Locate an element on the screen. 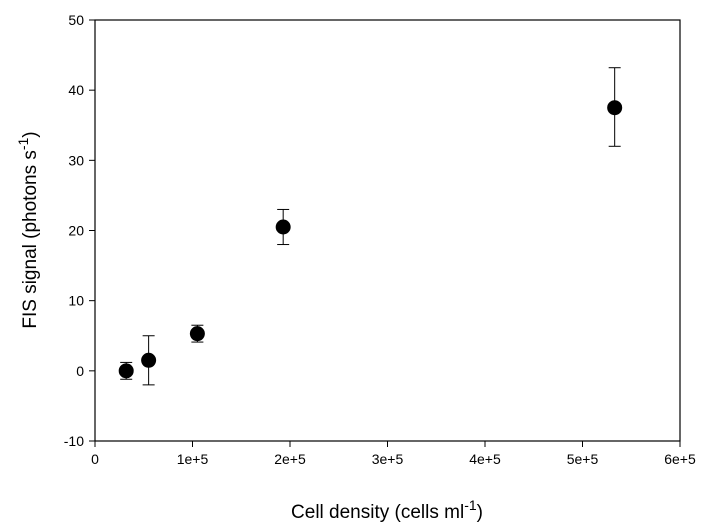  x-axis-title-sup: -1 is located at coordinates (470, 505).